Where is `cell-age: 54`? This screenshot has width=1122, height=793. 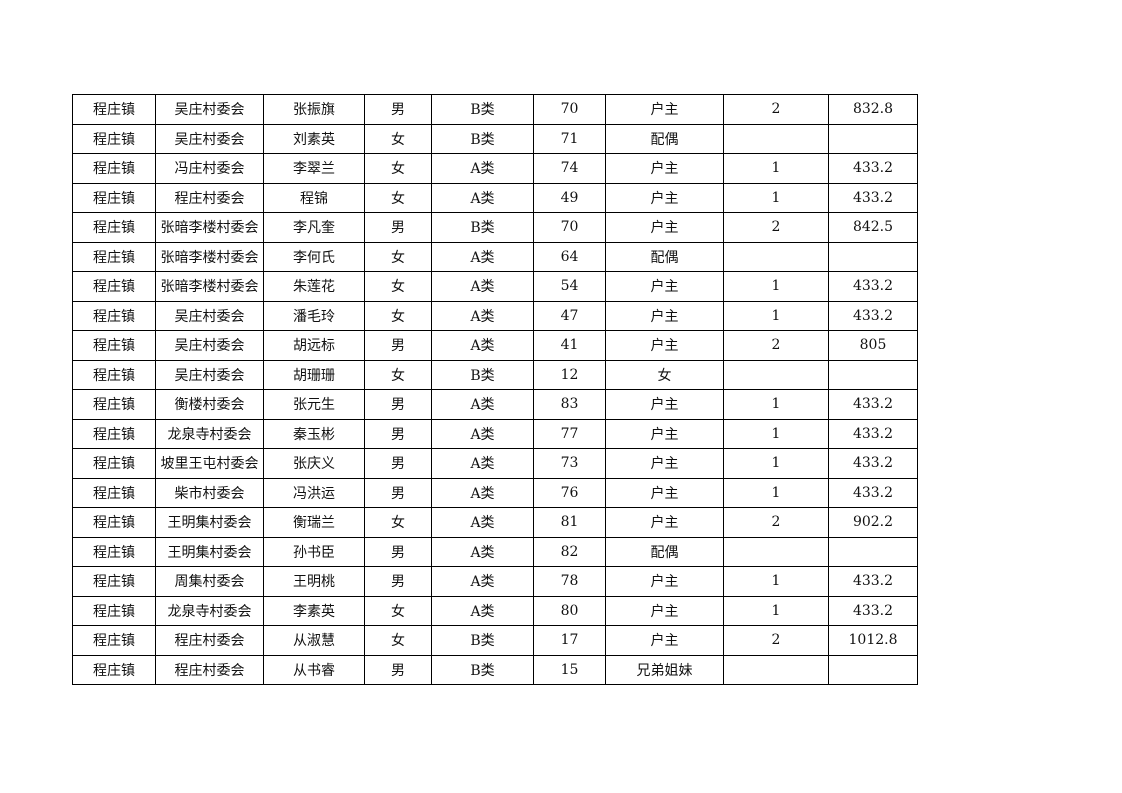
cell-age: 54 is located at coordinates (569, 286).